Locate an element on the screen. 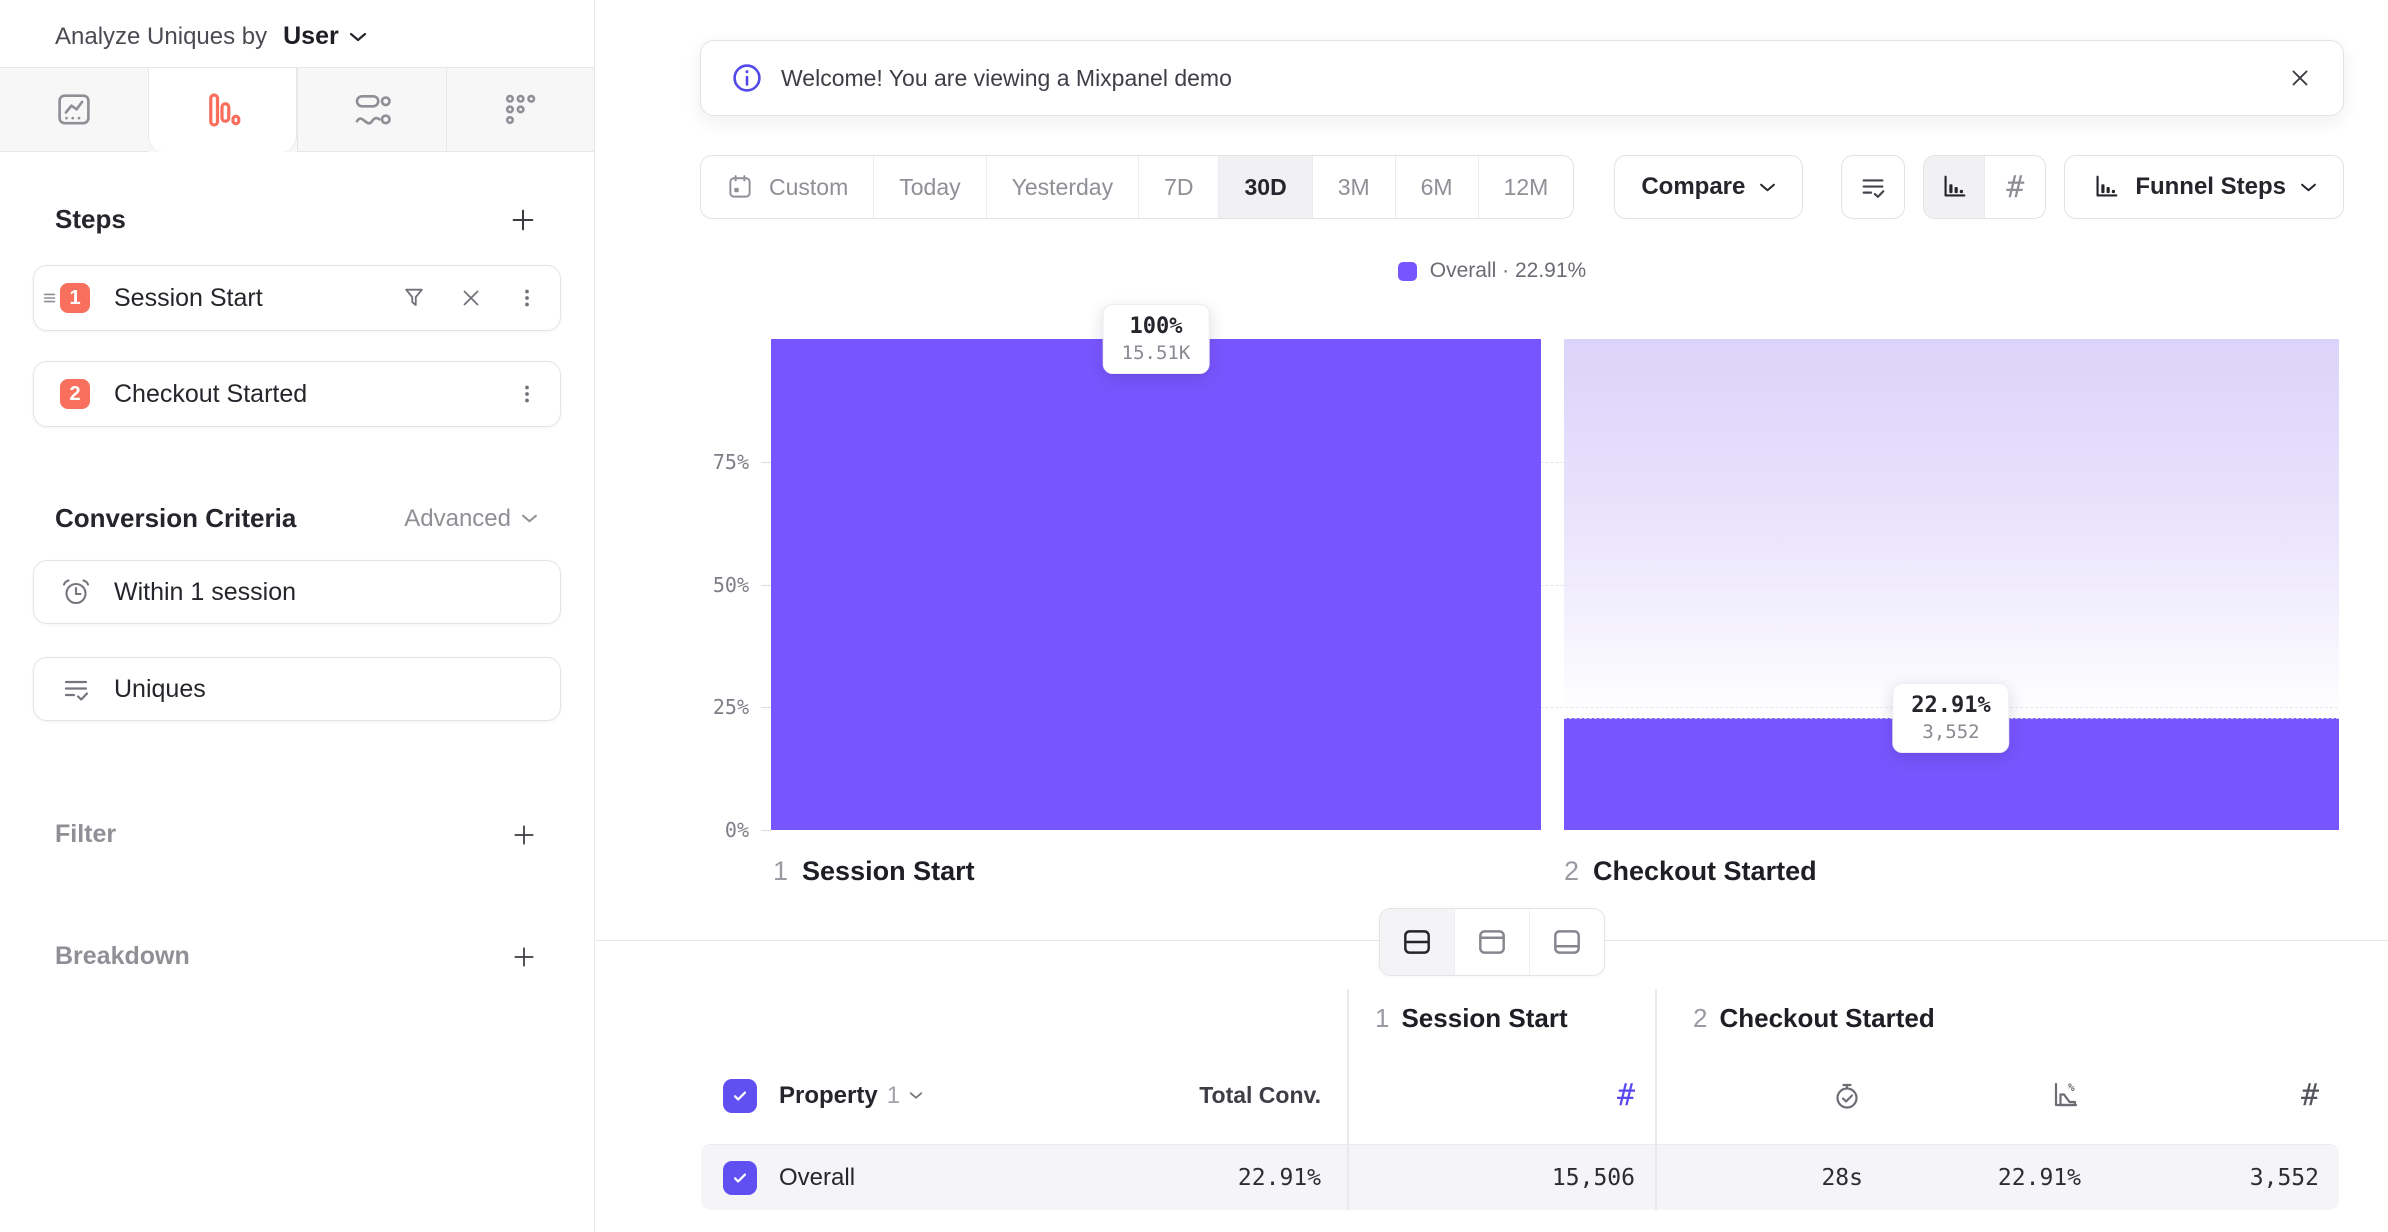 Image resolution: width=2388 pixels, height=1232 pixels. counting-method-label: Uniques is located at coordinates (160, 688).